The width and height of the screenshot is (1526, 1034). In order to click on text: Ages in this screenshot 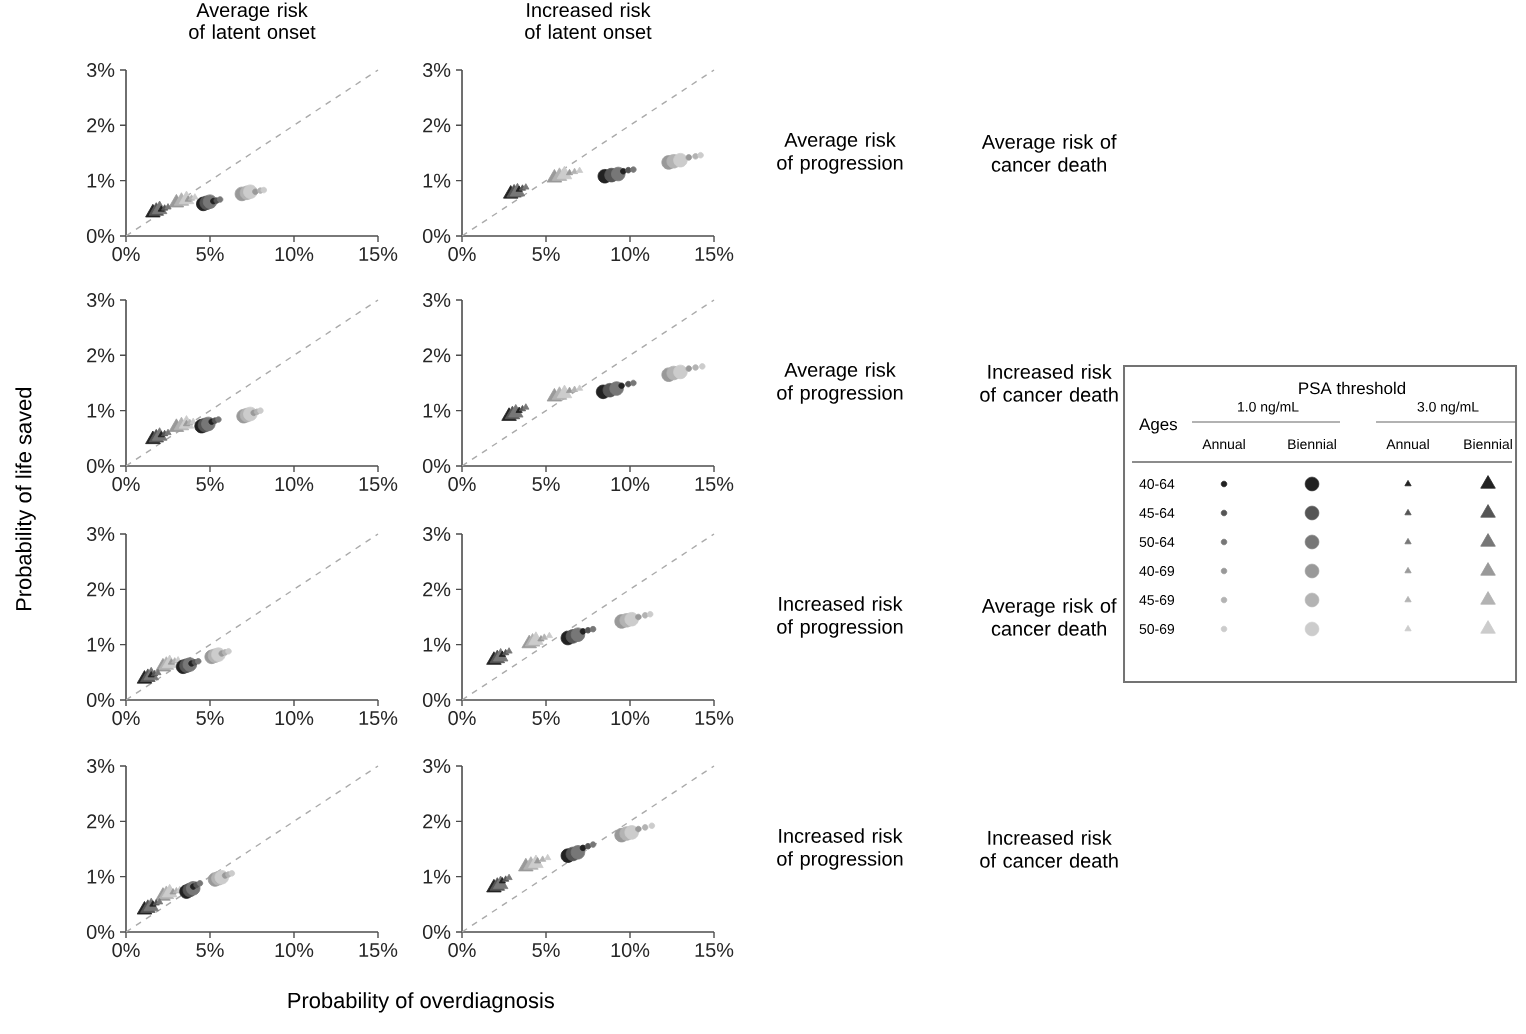, I will do `click(1158, 426)`.